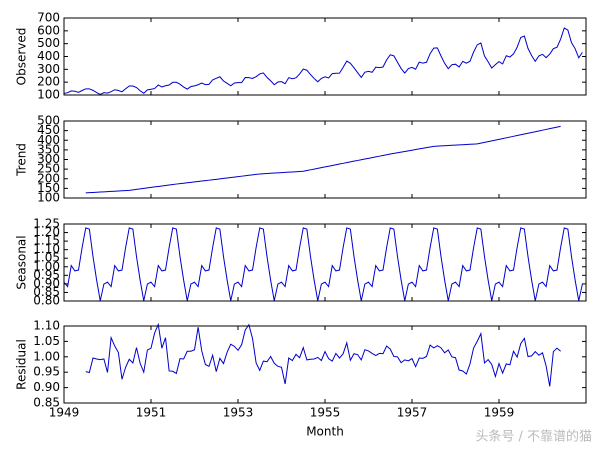 The width and height of the screenshot is (600, 450). Describe the element at coordinates (499, 413) in the screenshot. I see `x-tick-label: 1959` at that location.